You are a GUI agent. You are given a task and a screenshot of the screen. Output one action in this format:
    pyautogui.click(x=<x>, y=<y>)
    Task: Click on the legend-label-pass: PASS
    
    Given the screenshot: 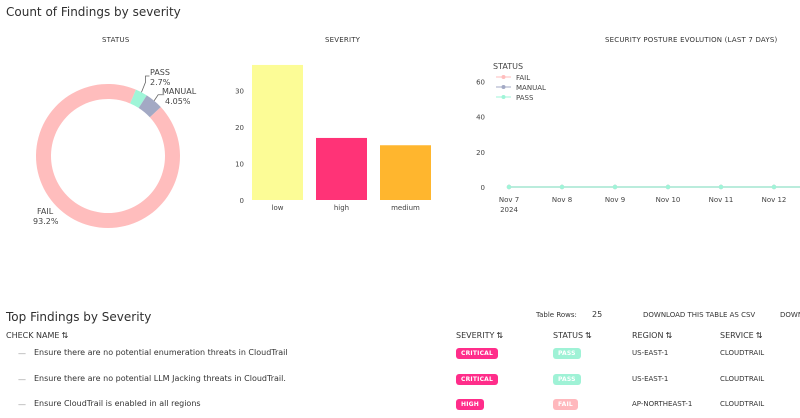 What is the action you would take?
    pyautogui.click(x=525, y=98)
    